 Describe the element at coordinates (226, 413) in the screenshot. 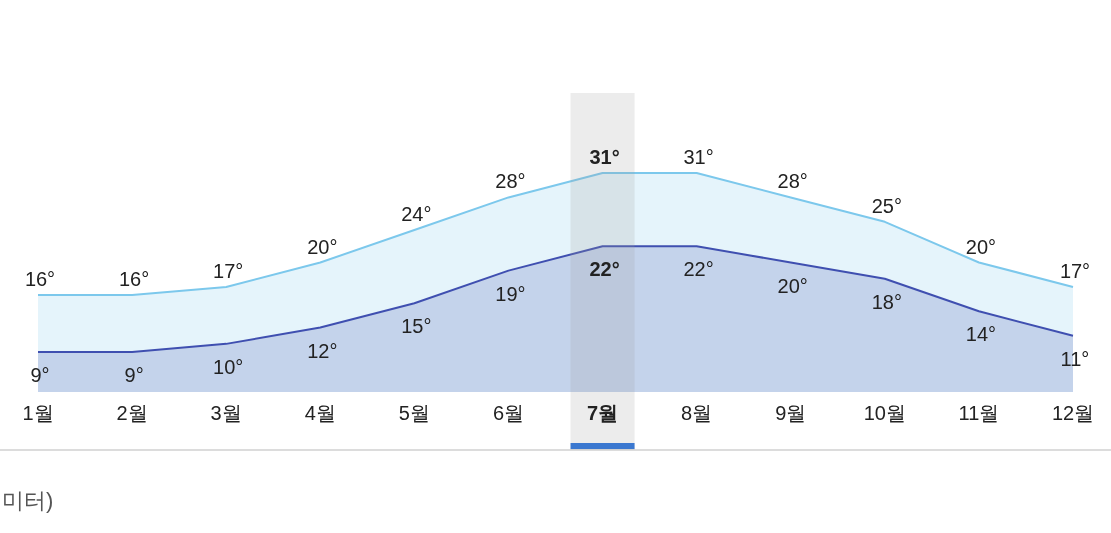

I see `x-tick-label: 3월` at that location.